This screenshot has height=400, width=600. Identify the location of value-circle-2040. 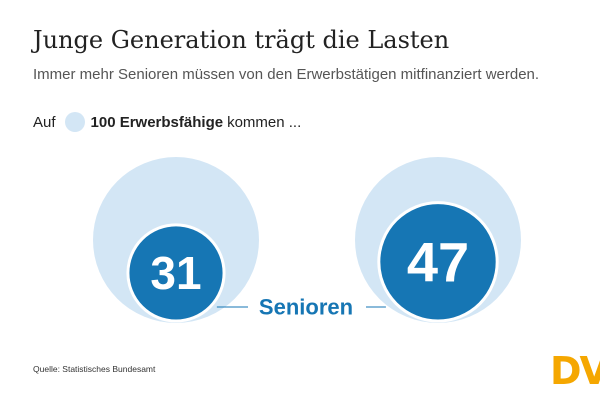
(438, 262).